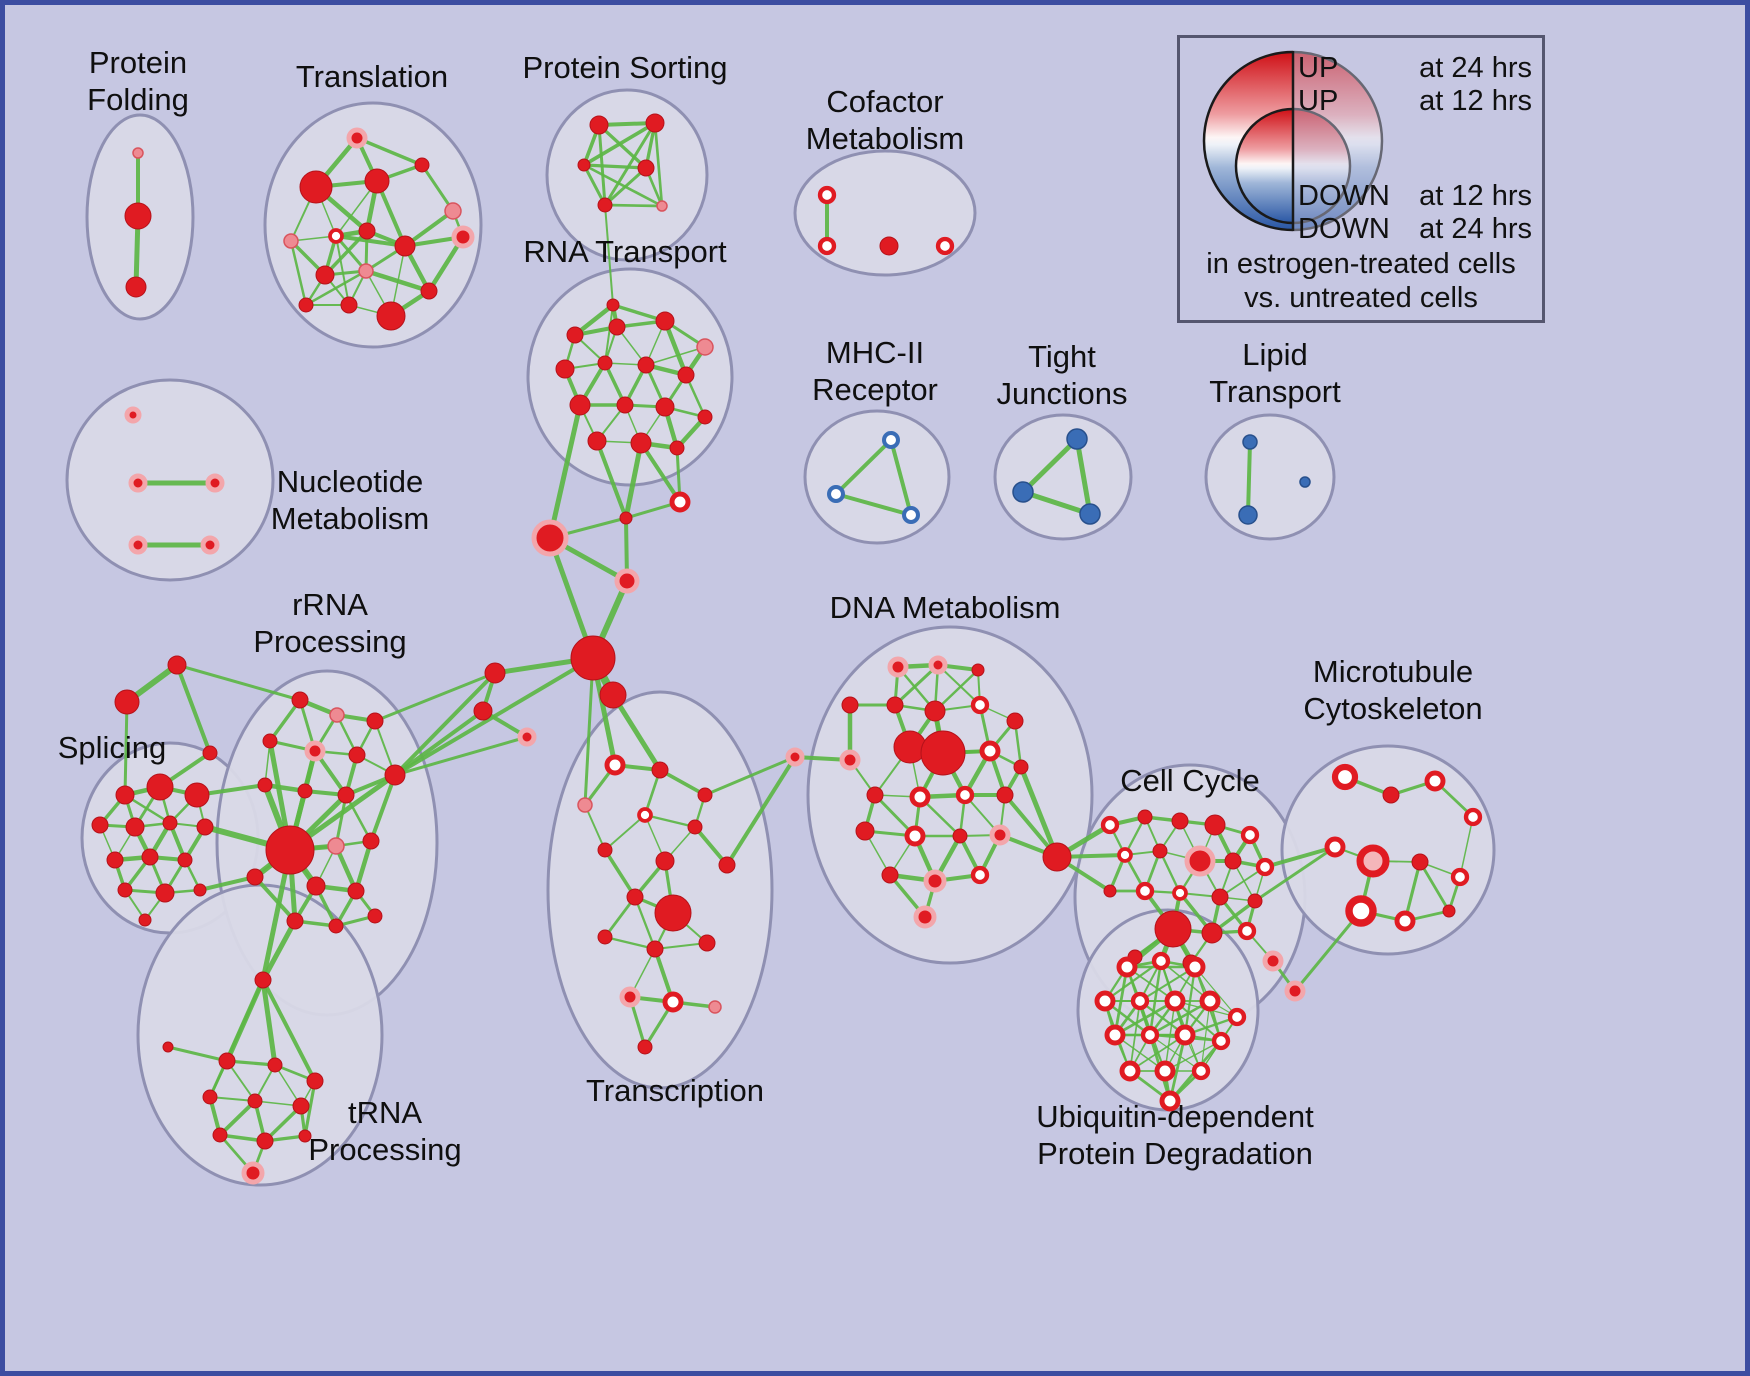 The image size is (1750, 1376). Describe the element at coordinates (1392, 708) in the screenshot. I see `cluster-label-microtubule-cytoskeleton: Cytoskeleton` at that location.